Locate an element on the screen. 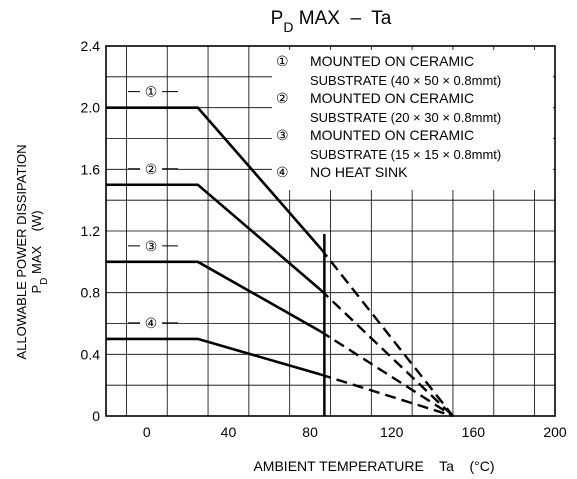 Image resolution: width=577 pixels, height=479 pixels. x-tick-label: 40 is located at coordinates (229, 432).